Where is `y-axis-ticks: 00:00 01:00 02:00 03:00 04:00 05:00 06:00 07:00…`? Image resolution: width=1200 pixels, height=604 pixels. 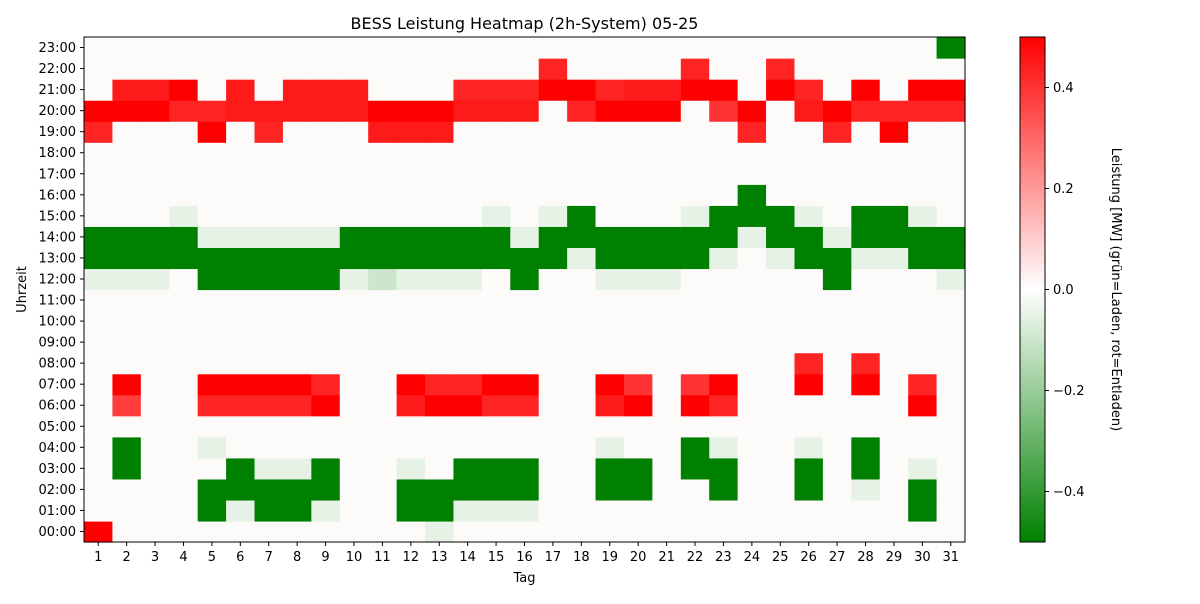
y-axis-ticks: 00:00 01:00 02:00 03:00 04:00 05:00 06:00 07:00… is located at coordinates (61, 290).